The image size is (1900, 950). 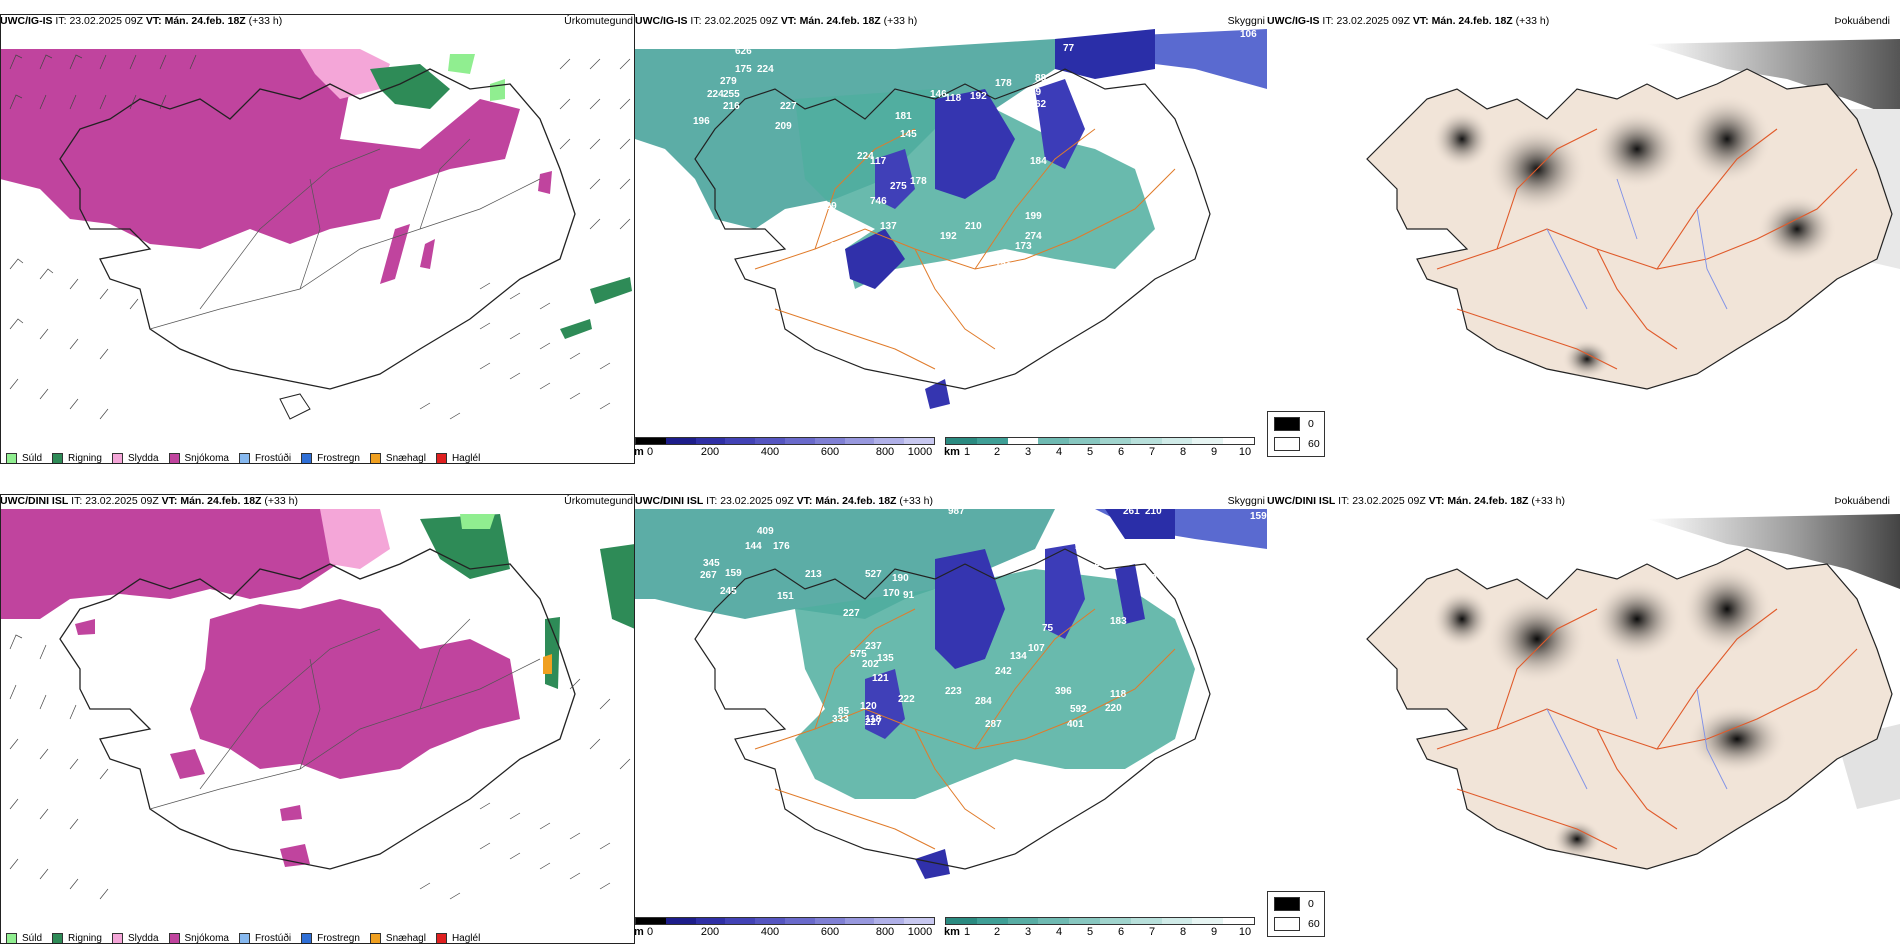 I want to click on ceiling-label: 118, so click(x=873, y=719).